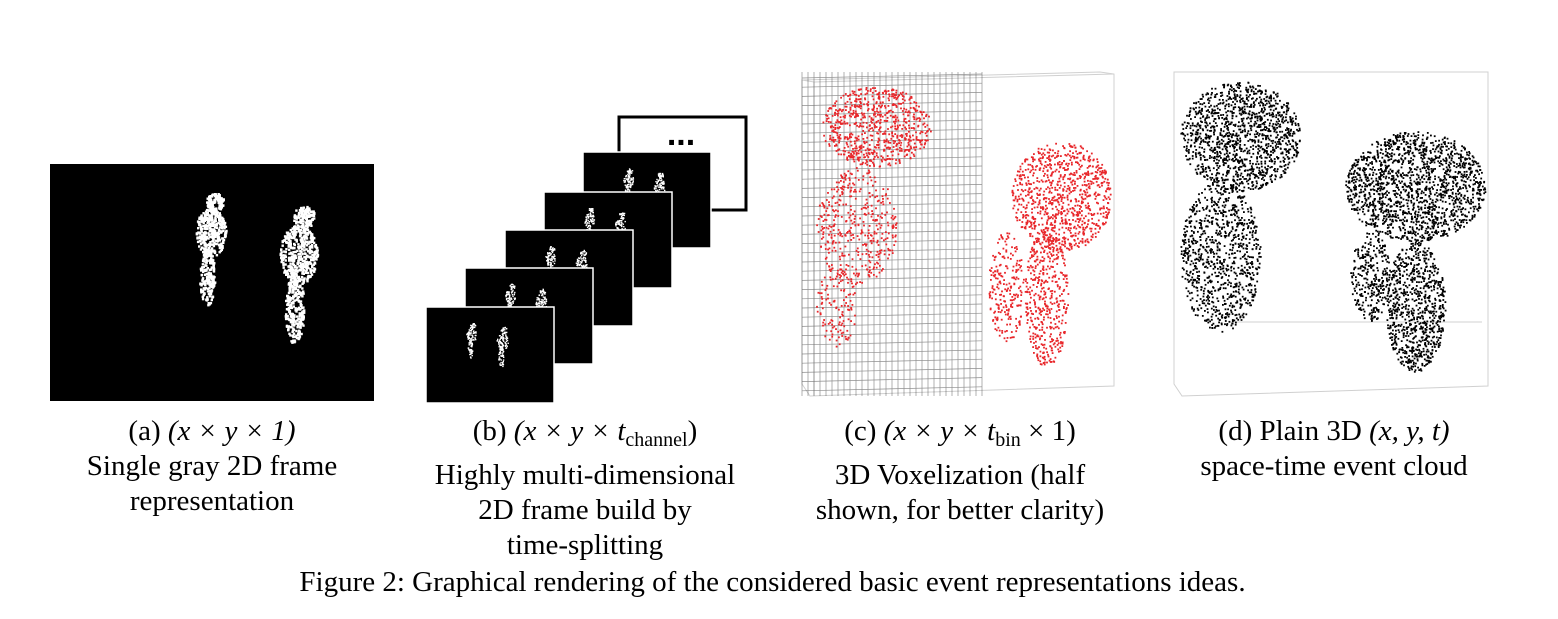 The width and height of the screenshot is (1558, 619). What do you see at coordinates (961, 236) in the screenshot?
I see `panel-c-image` at bounding box center [961, 236].